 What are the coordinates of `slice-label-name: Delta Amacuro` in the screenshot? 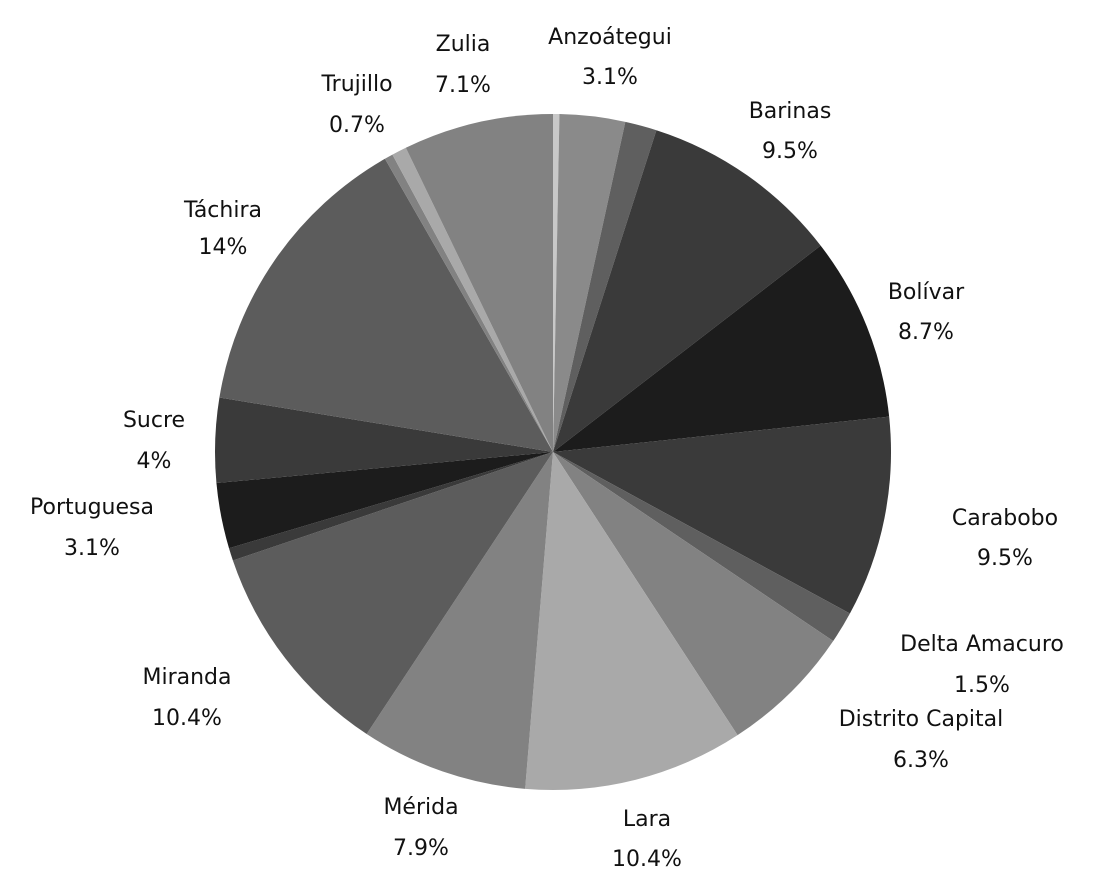 It's located at (982, 644).